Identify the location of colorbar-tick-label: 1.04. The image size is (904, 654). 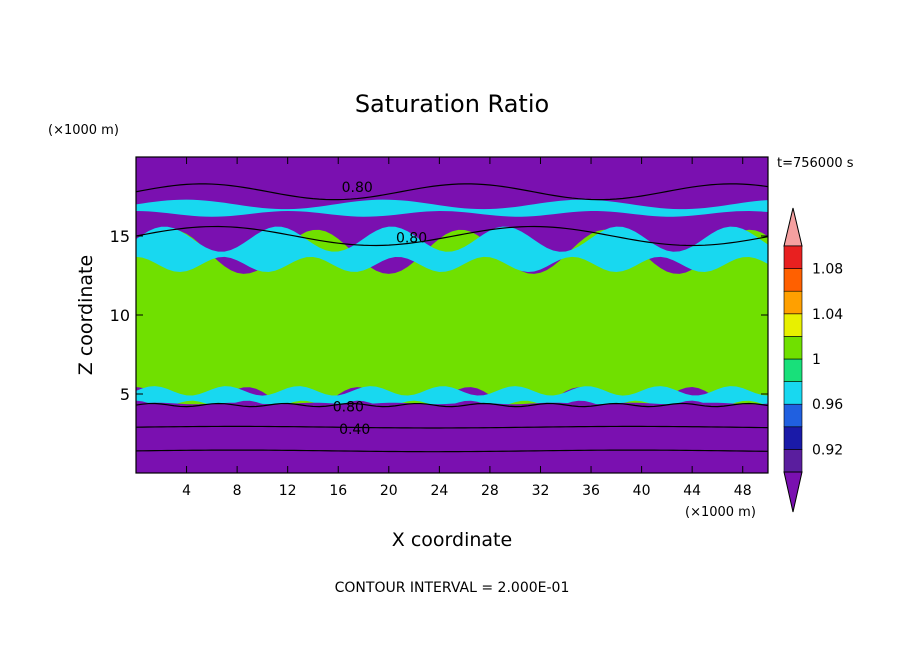
(827, 315).